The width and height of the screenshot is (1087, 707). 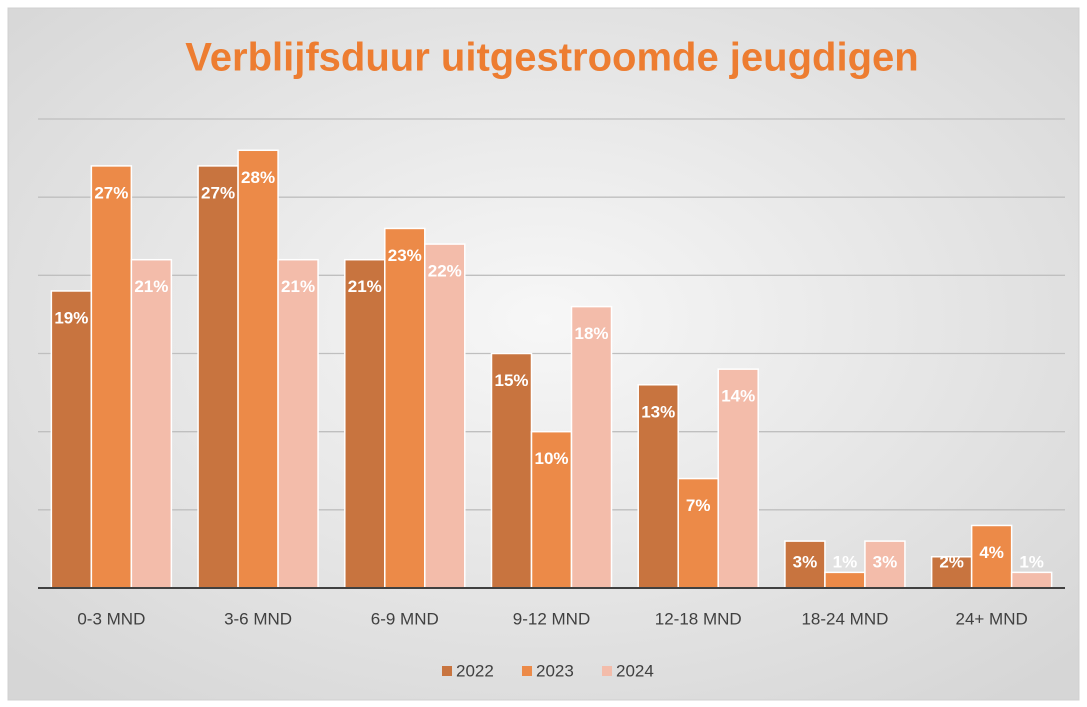 What do you see at coordinates (991, 552) in the screenshot?
I see `data-label: 4%` at bounding box center [991, 552].